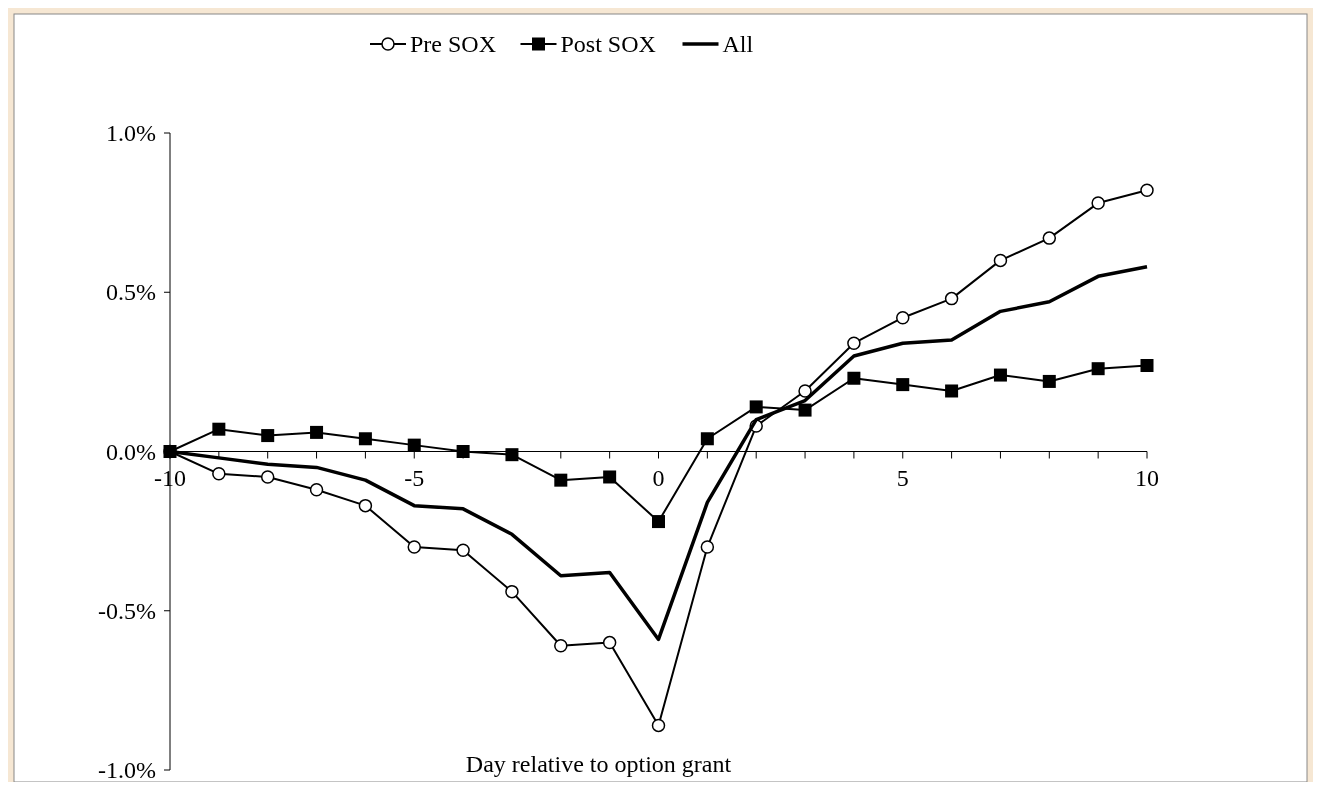 Image resolution: width=1321 pixels, height=790 pixels. Describe the element at coordinates (131, 133) in the screenshot. I see `y-tick-label: 1.0%` at that location.